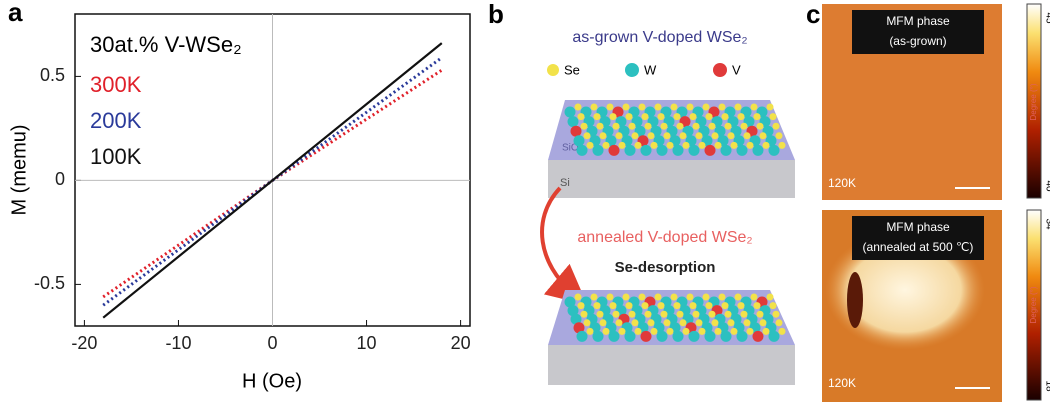 The width and height of the screenshot is (1050, 404). What do you see at coordinates (842, 183) in the screenshot?
I see `temperature: 120K` at bounding box center [842, 183].